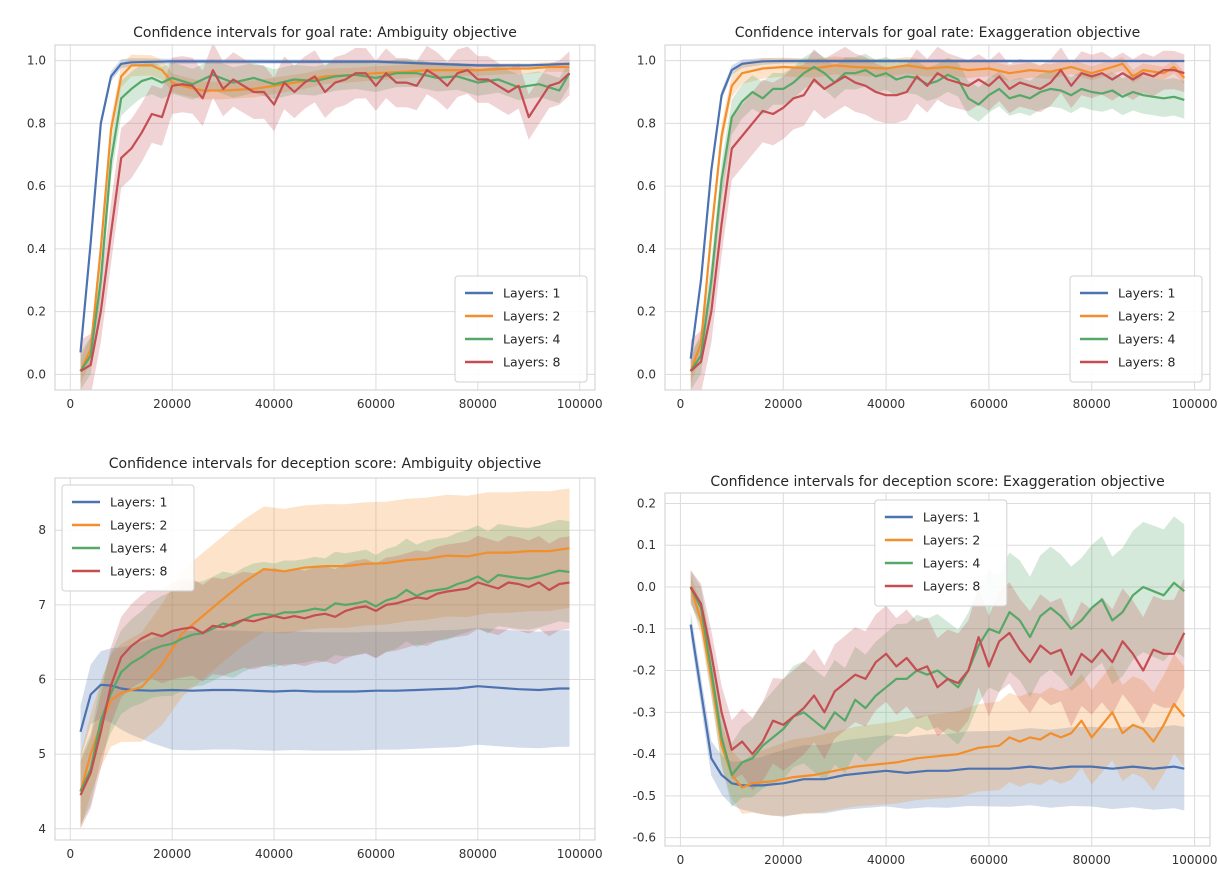 The width and height of the screenshot is (1218, 880). Describe the element at coordinates (42, 680) in the screenshot. I see `y-tick-label: 6` at that location.